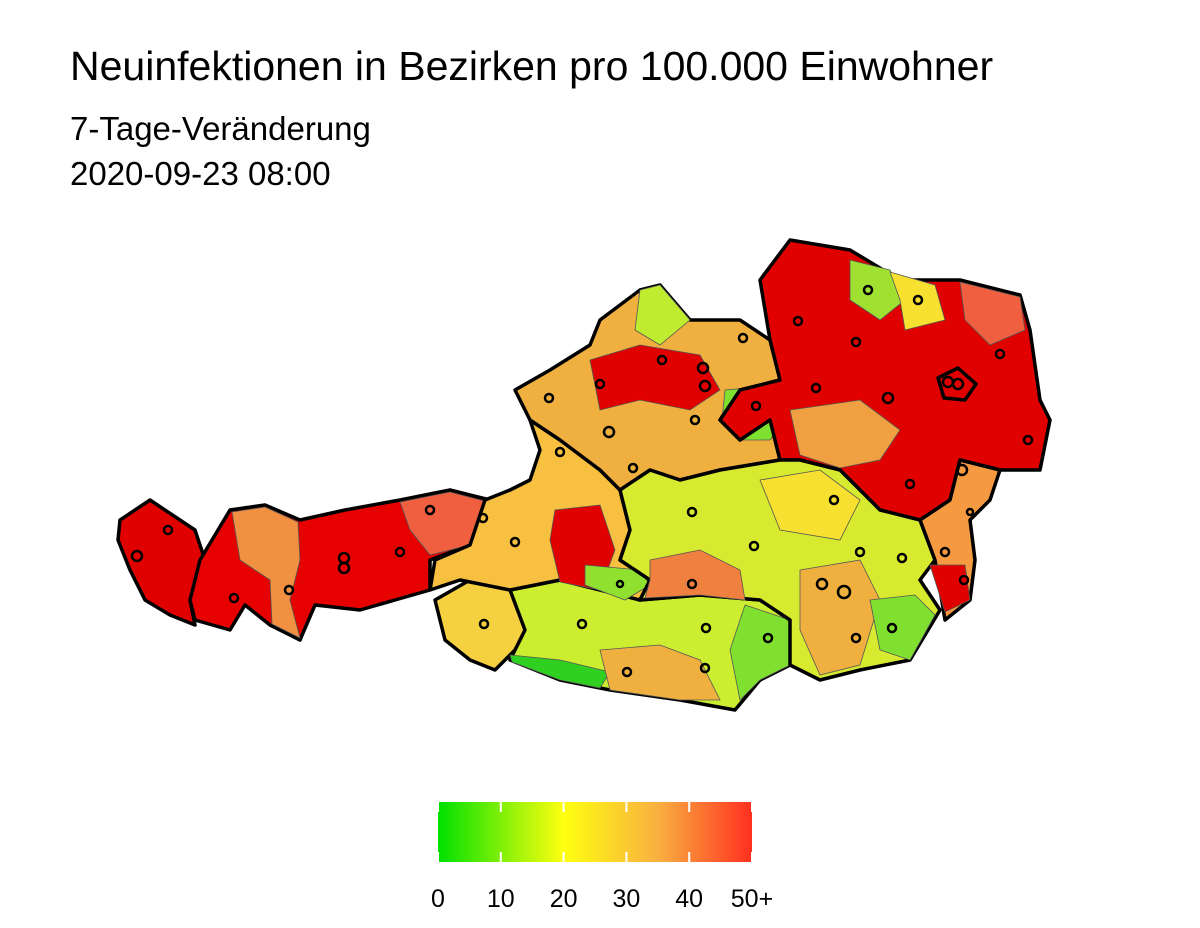 The image size is (1200, 928). What do you see at coordinates (220, 128) in the screenshot?
I see `subtitle: 7-Tage-Veränderung` at bounding box center [220, 128].